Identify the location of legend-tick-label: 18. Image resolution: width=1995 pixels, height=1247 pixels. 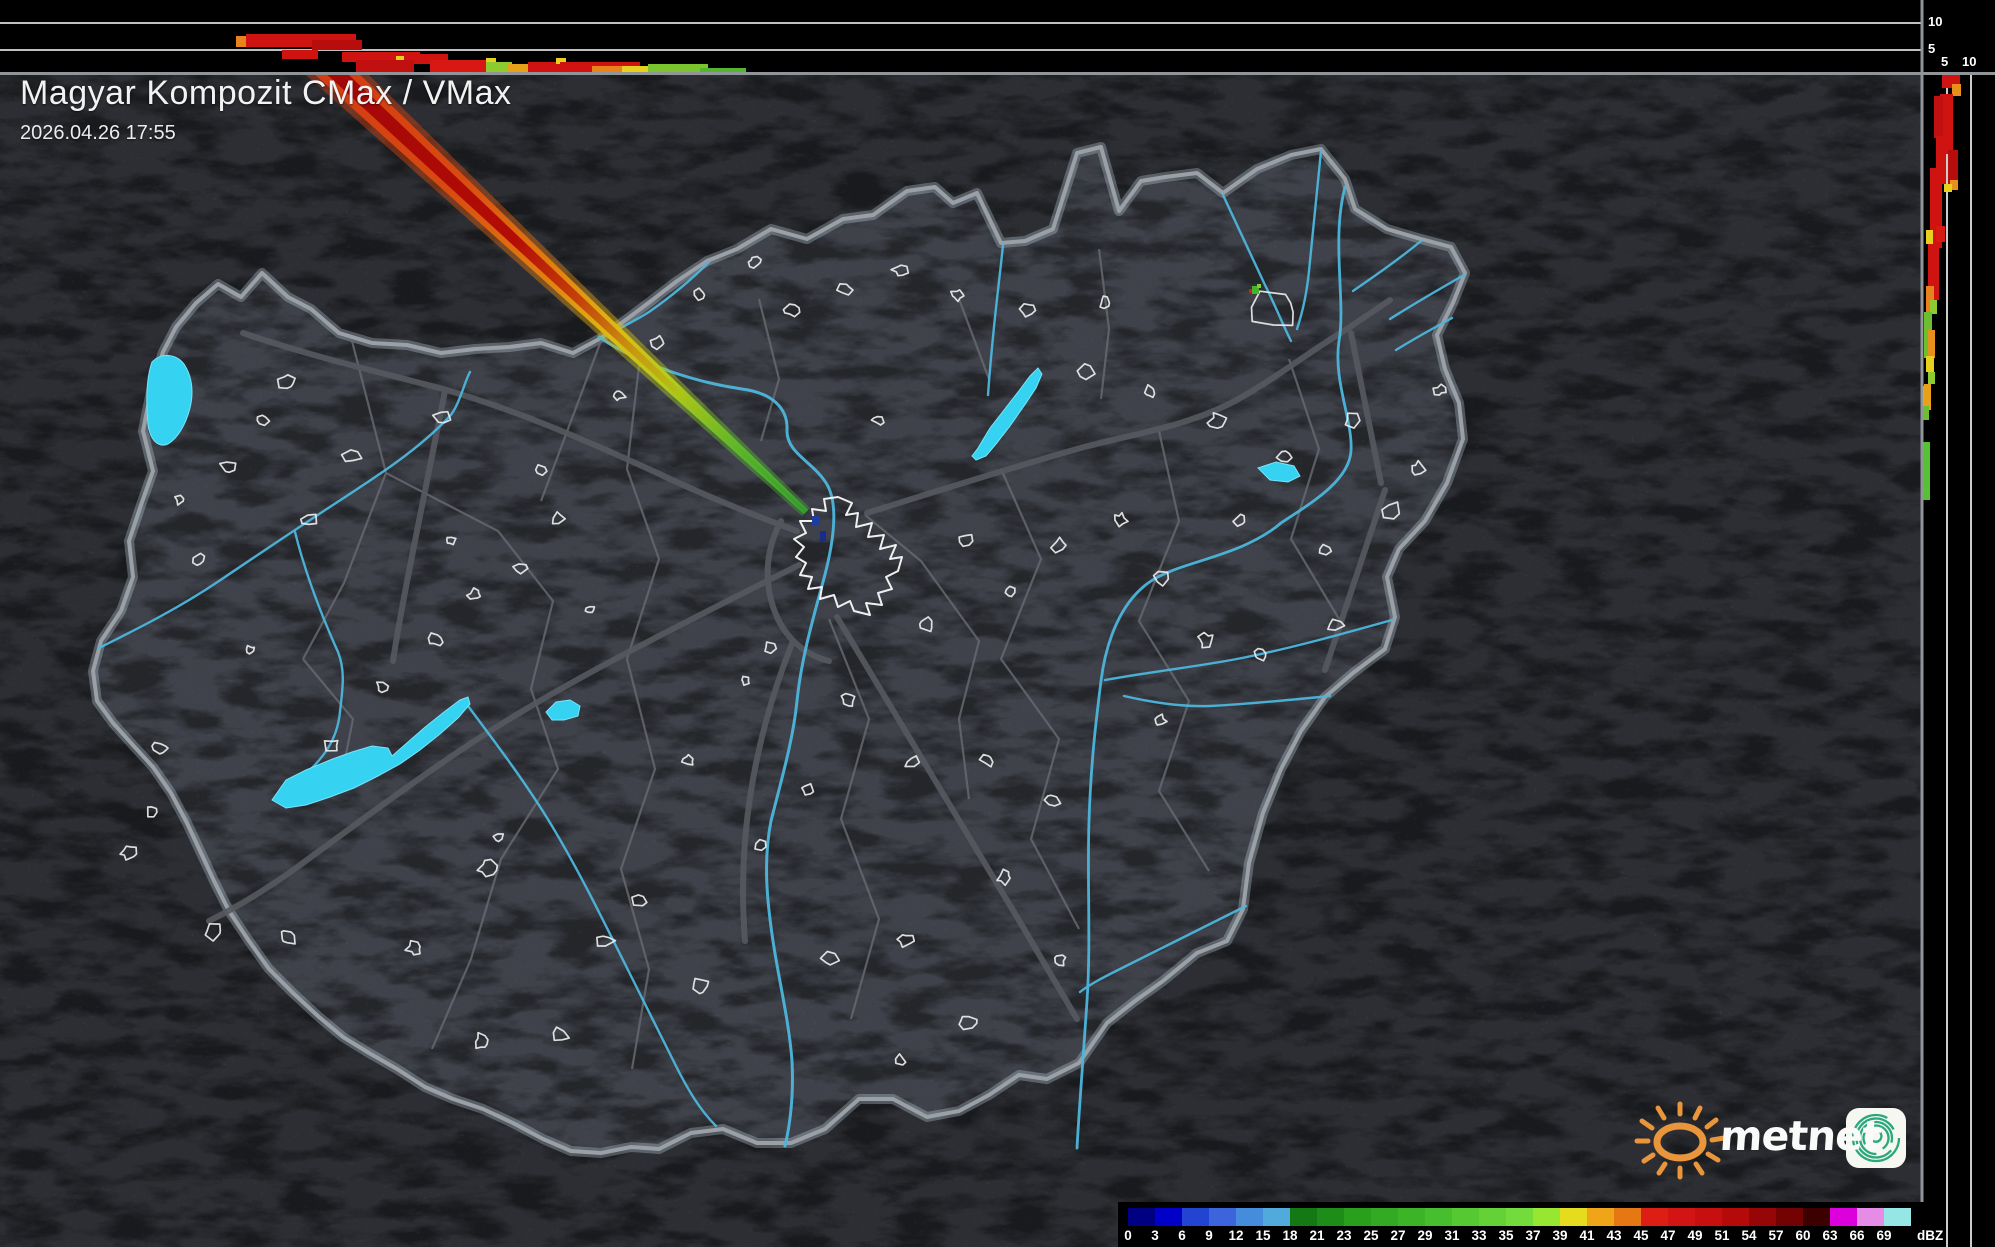
(1290, 1235).